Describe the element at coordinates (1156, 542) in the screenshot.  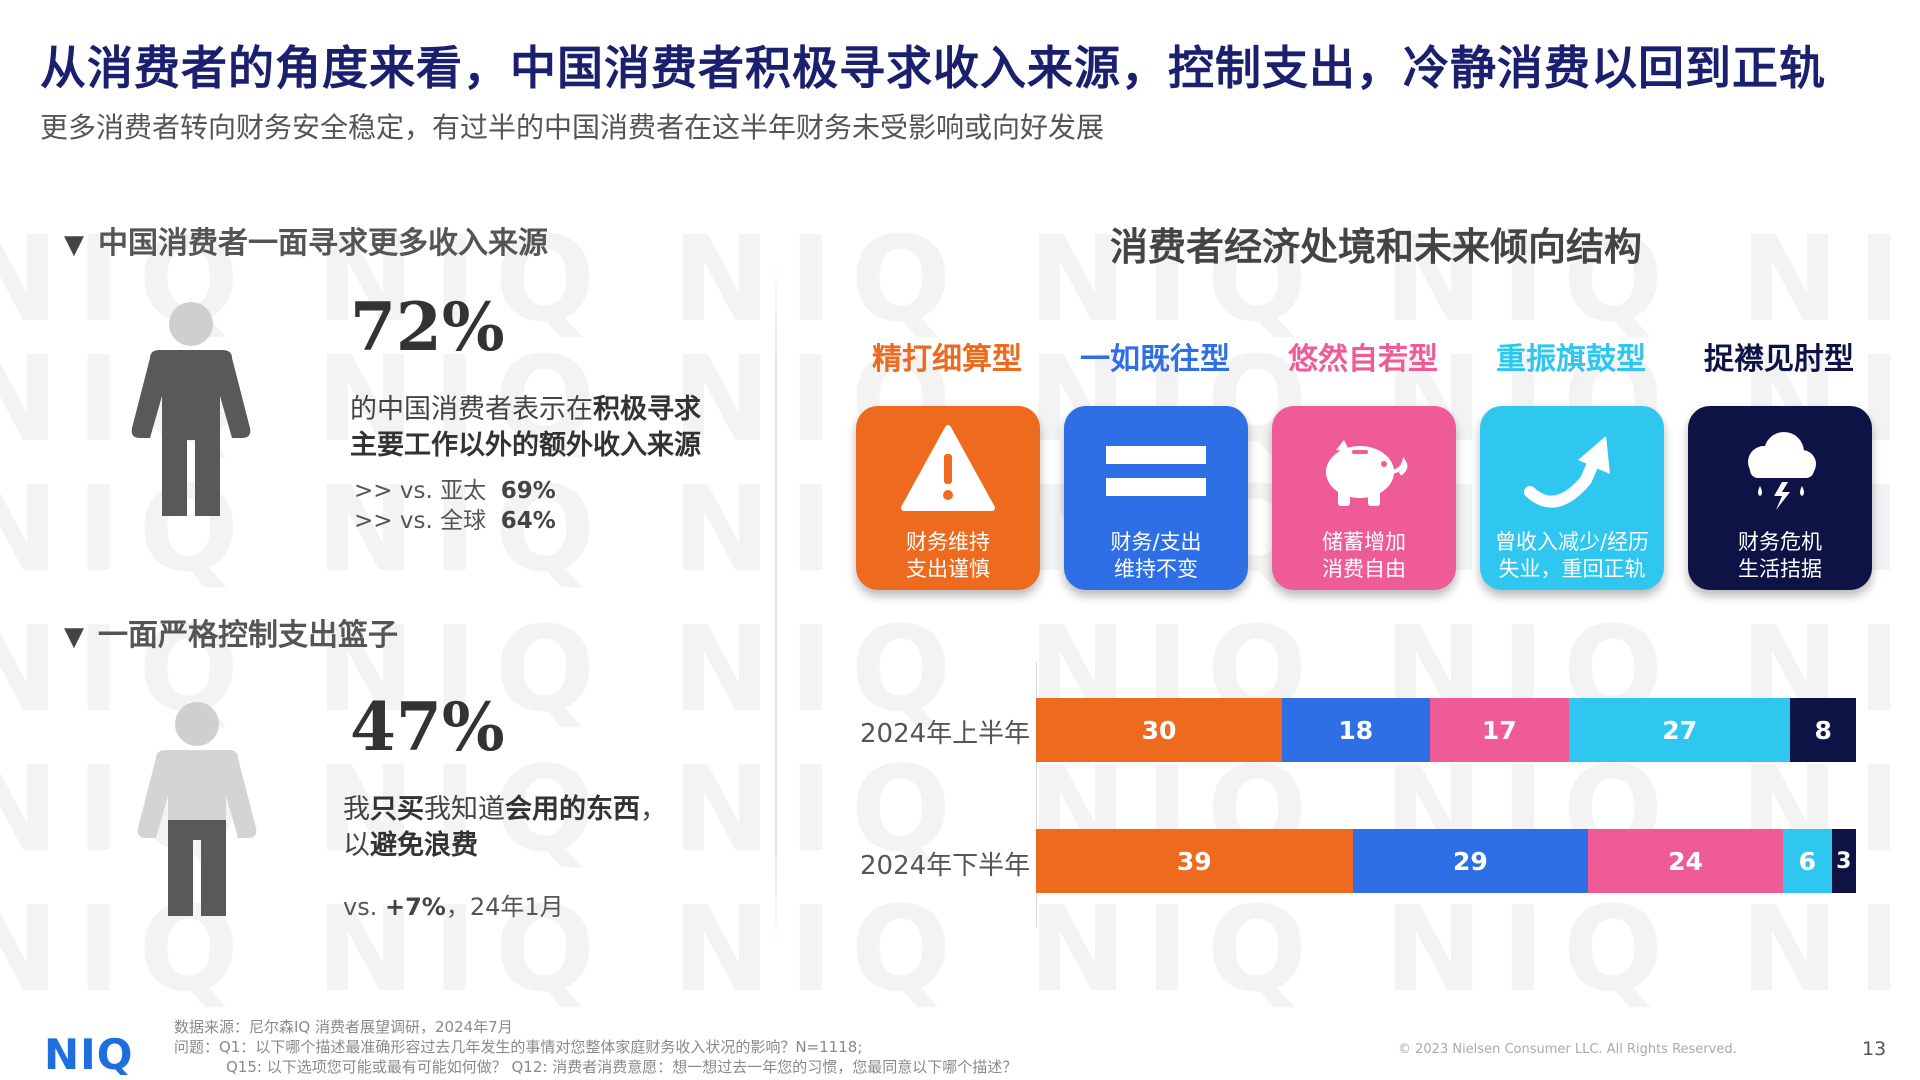
I see `tile-unchanged-line1: 财务/支出` at that location.